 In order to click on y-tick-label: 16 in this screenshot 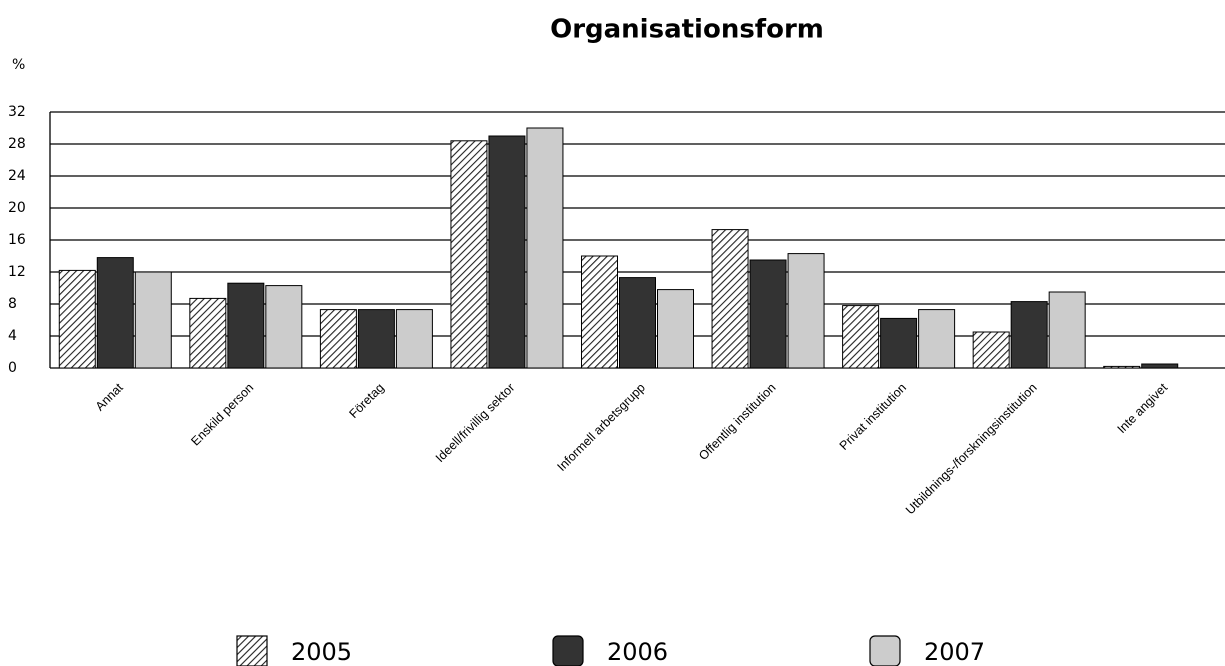, I will do `click(17, 240)`.